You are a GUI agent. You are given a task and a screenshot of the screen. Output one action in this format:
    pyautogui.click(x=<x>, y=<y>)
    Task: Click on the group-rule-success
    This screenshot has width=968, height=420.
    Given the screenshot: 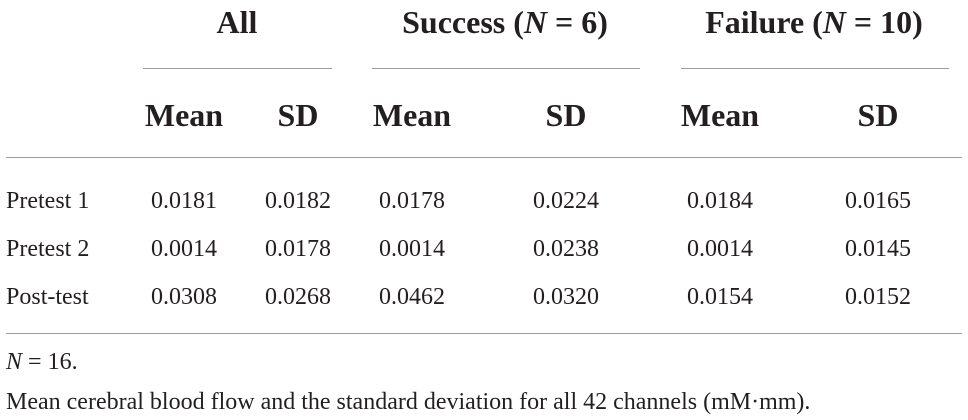 What is the action you would take?
    pyautogui.click(x=506, y=68)
    